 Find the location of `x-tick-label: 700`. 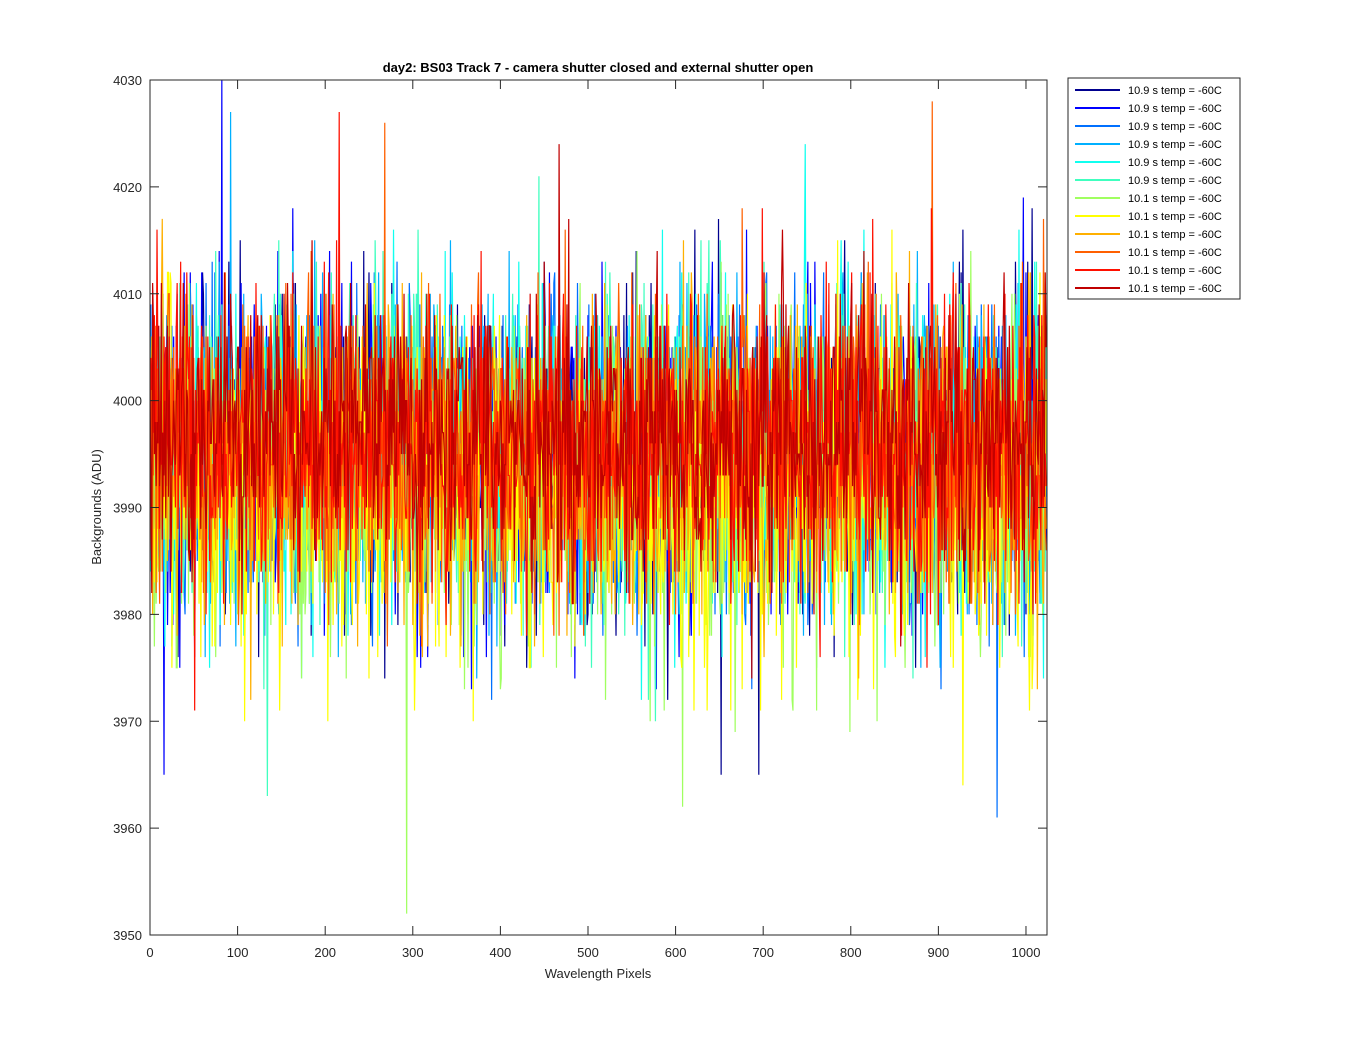

x-tick-label: 700 is located at coordinates (763, 952).